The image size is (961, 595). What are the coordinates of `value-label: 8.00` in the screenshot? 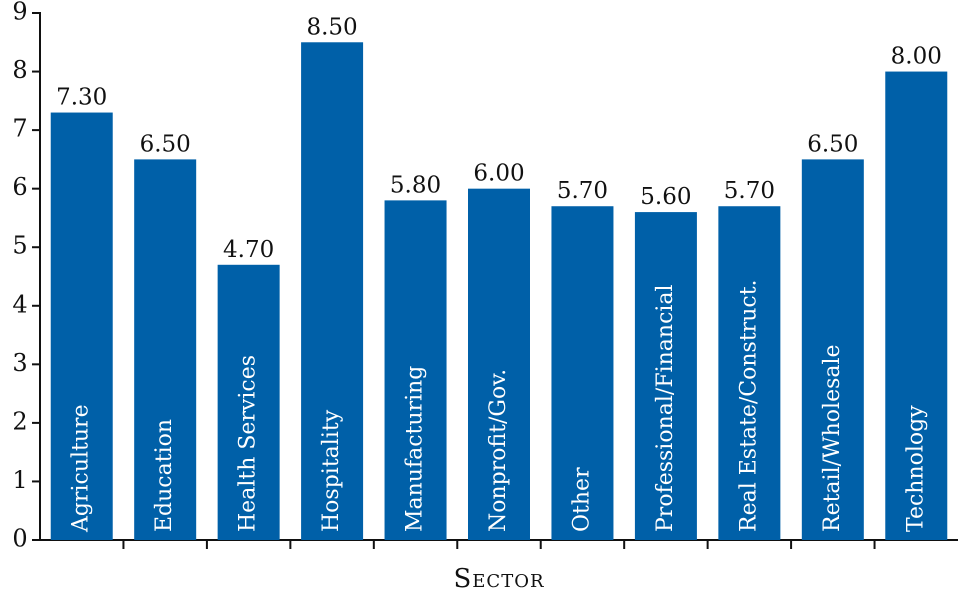 It's located at (916, 57).